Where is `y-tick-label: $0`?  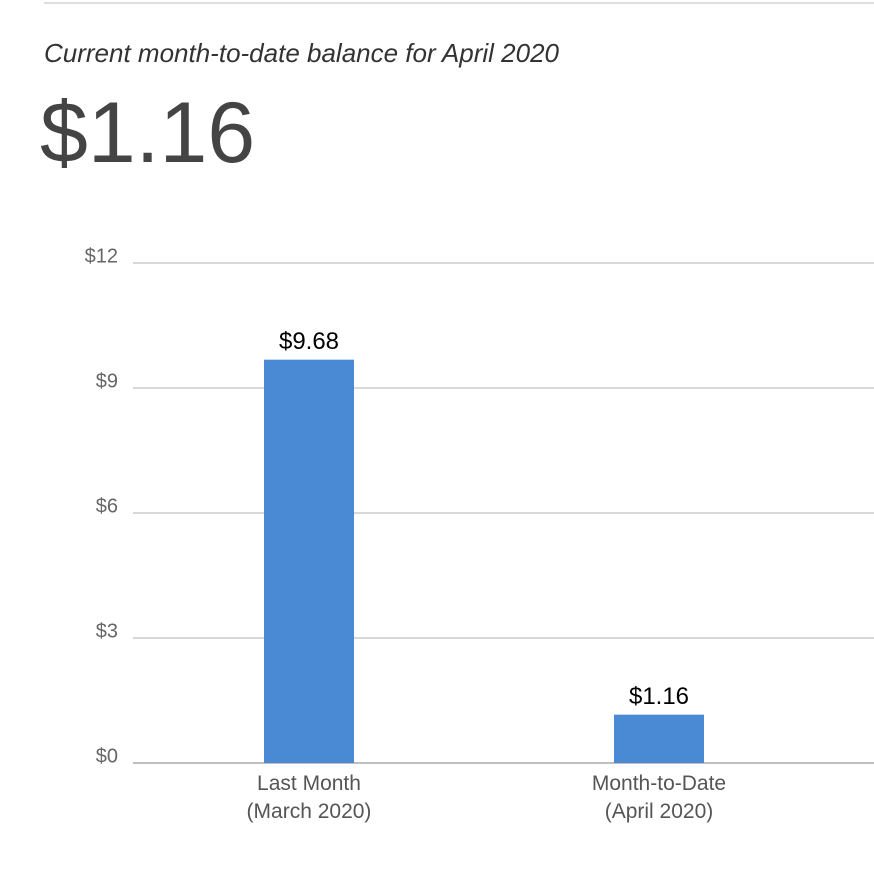 y-tick-label: $0 is located at coordinates (107, 756).